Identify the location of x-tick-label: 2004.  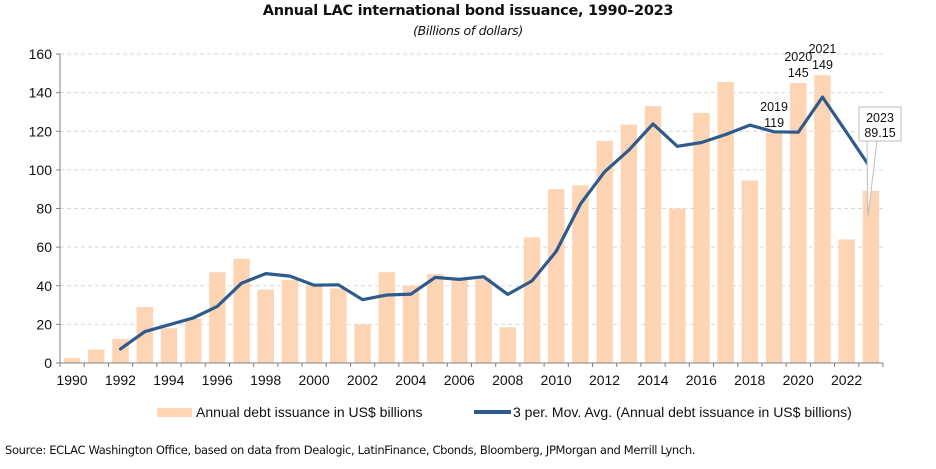
(410, 380).